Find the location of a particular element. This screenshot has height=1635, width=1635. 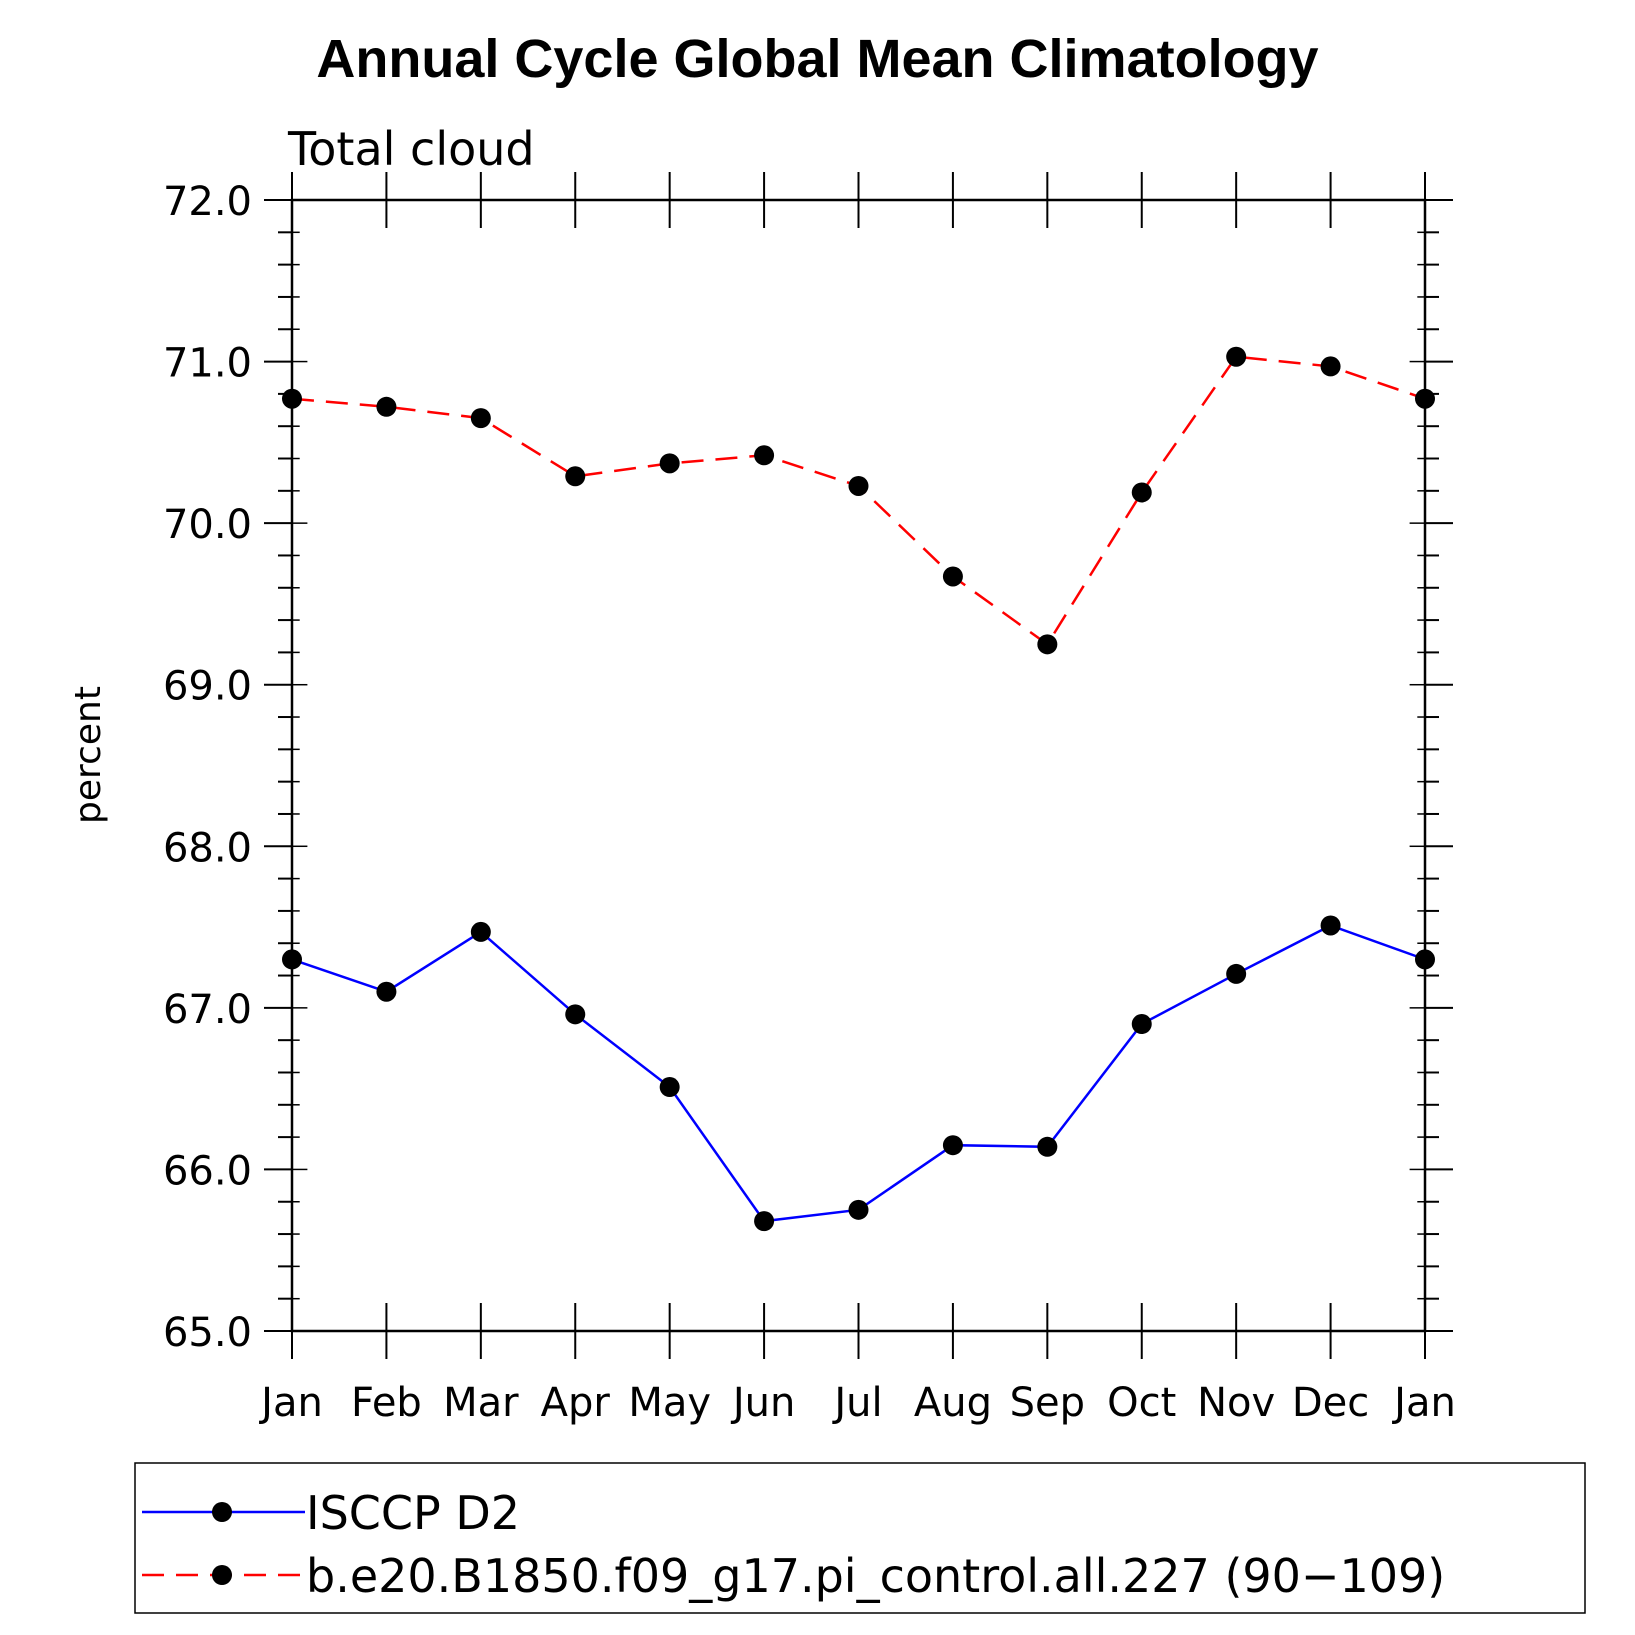

chart-title: Annual Cycle Global Mean Climatology is located at coordinates (817, 59).